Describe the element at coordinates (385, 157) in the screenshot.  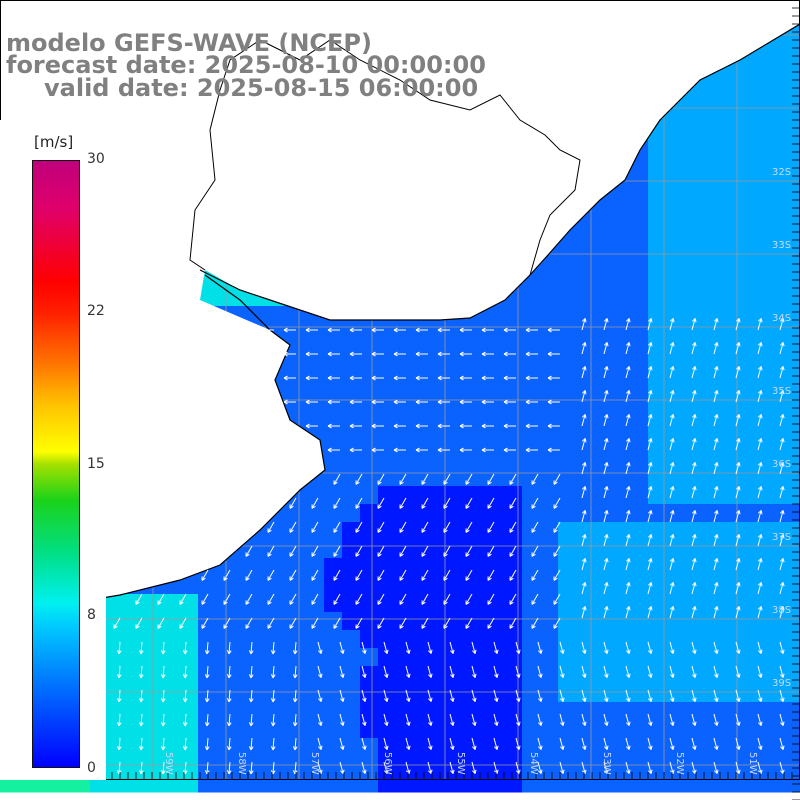
I see `country-border` at that location.